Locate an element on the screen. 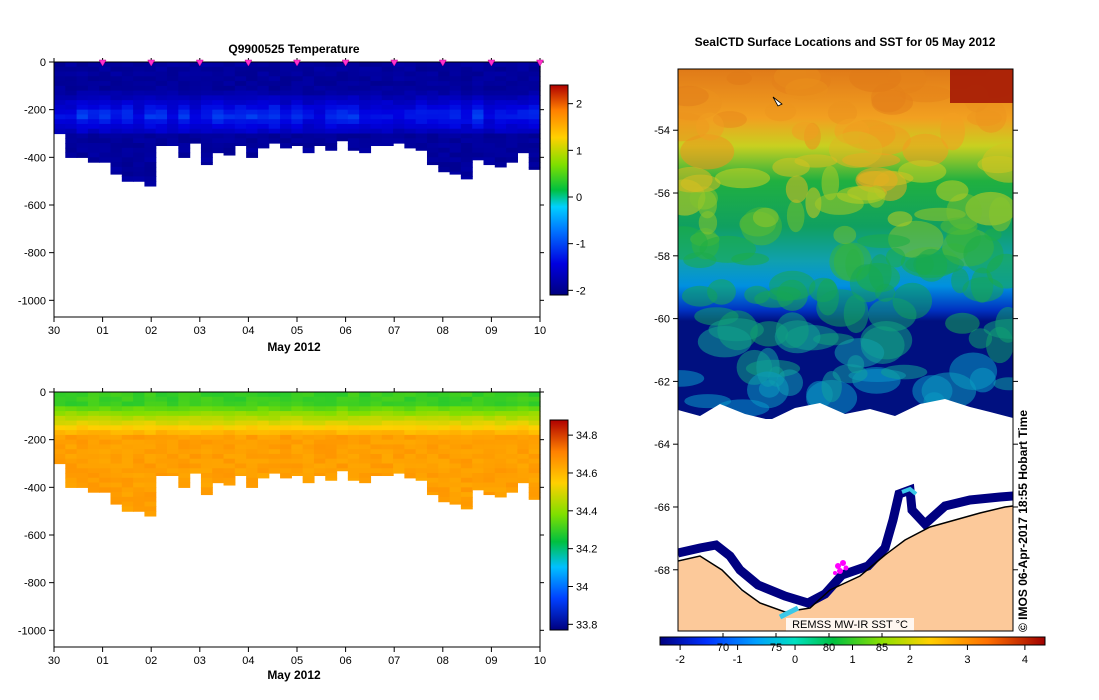  temperature-colorbar is located at coordinates (559, 190).